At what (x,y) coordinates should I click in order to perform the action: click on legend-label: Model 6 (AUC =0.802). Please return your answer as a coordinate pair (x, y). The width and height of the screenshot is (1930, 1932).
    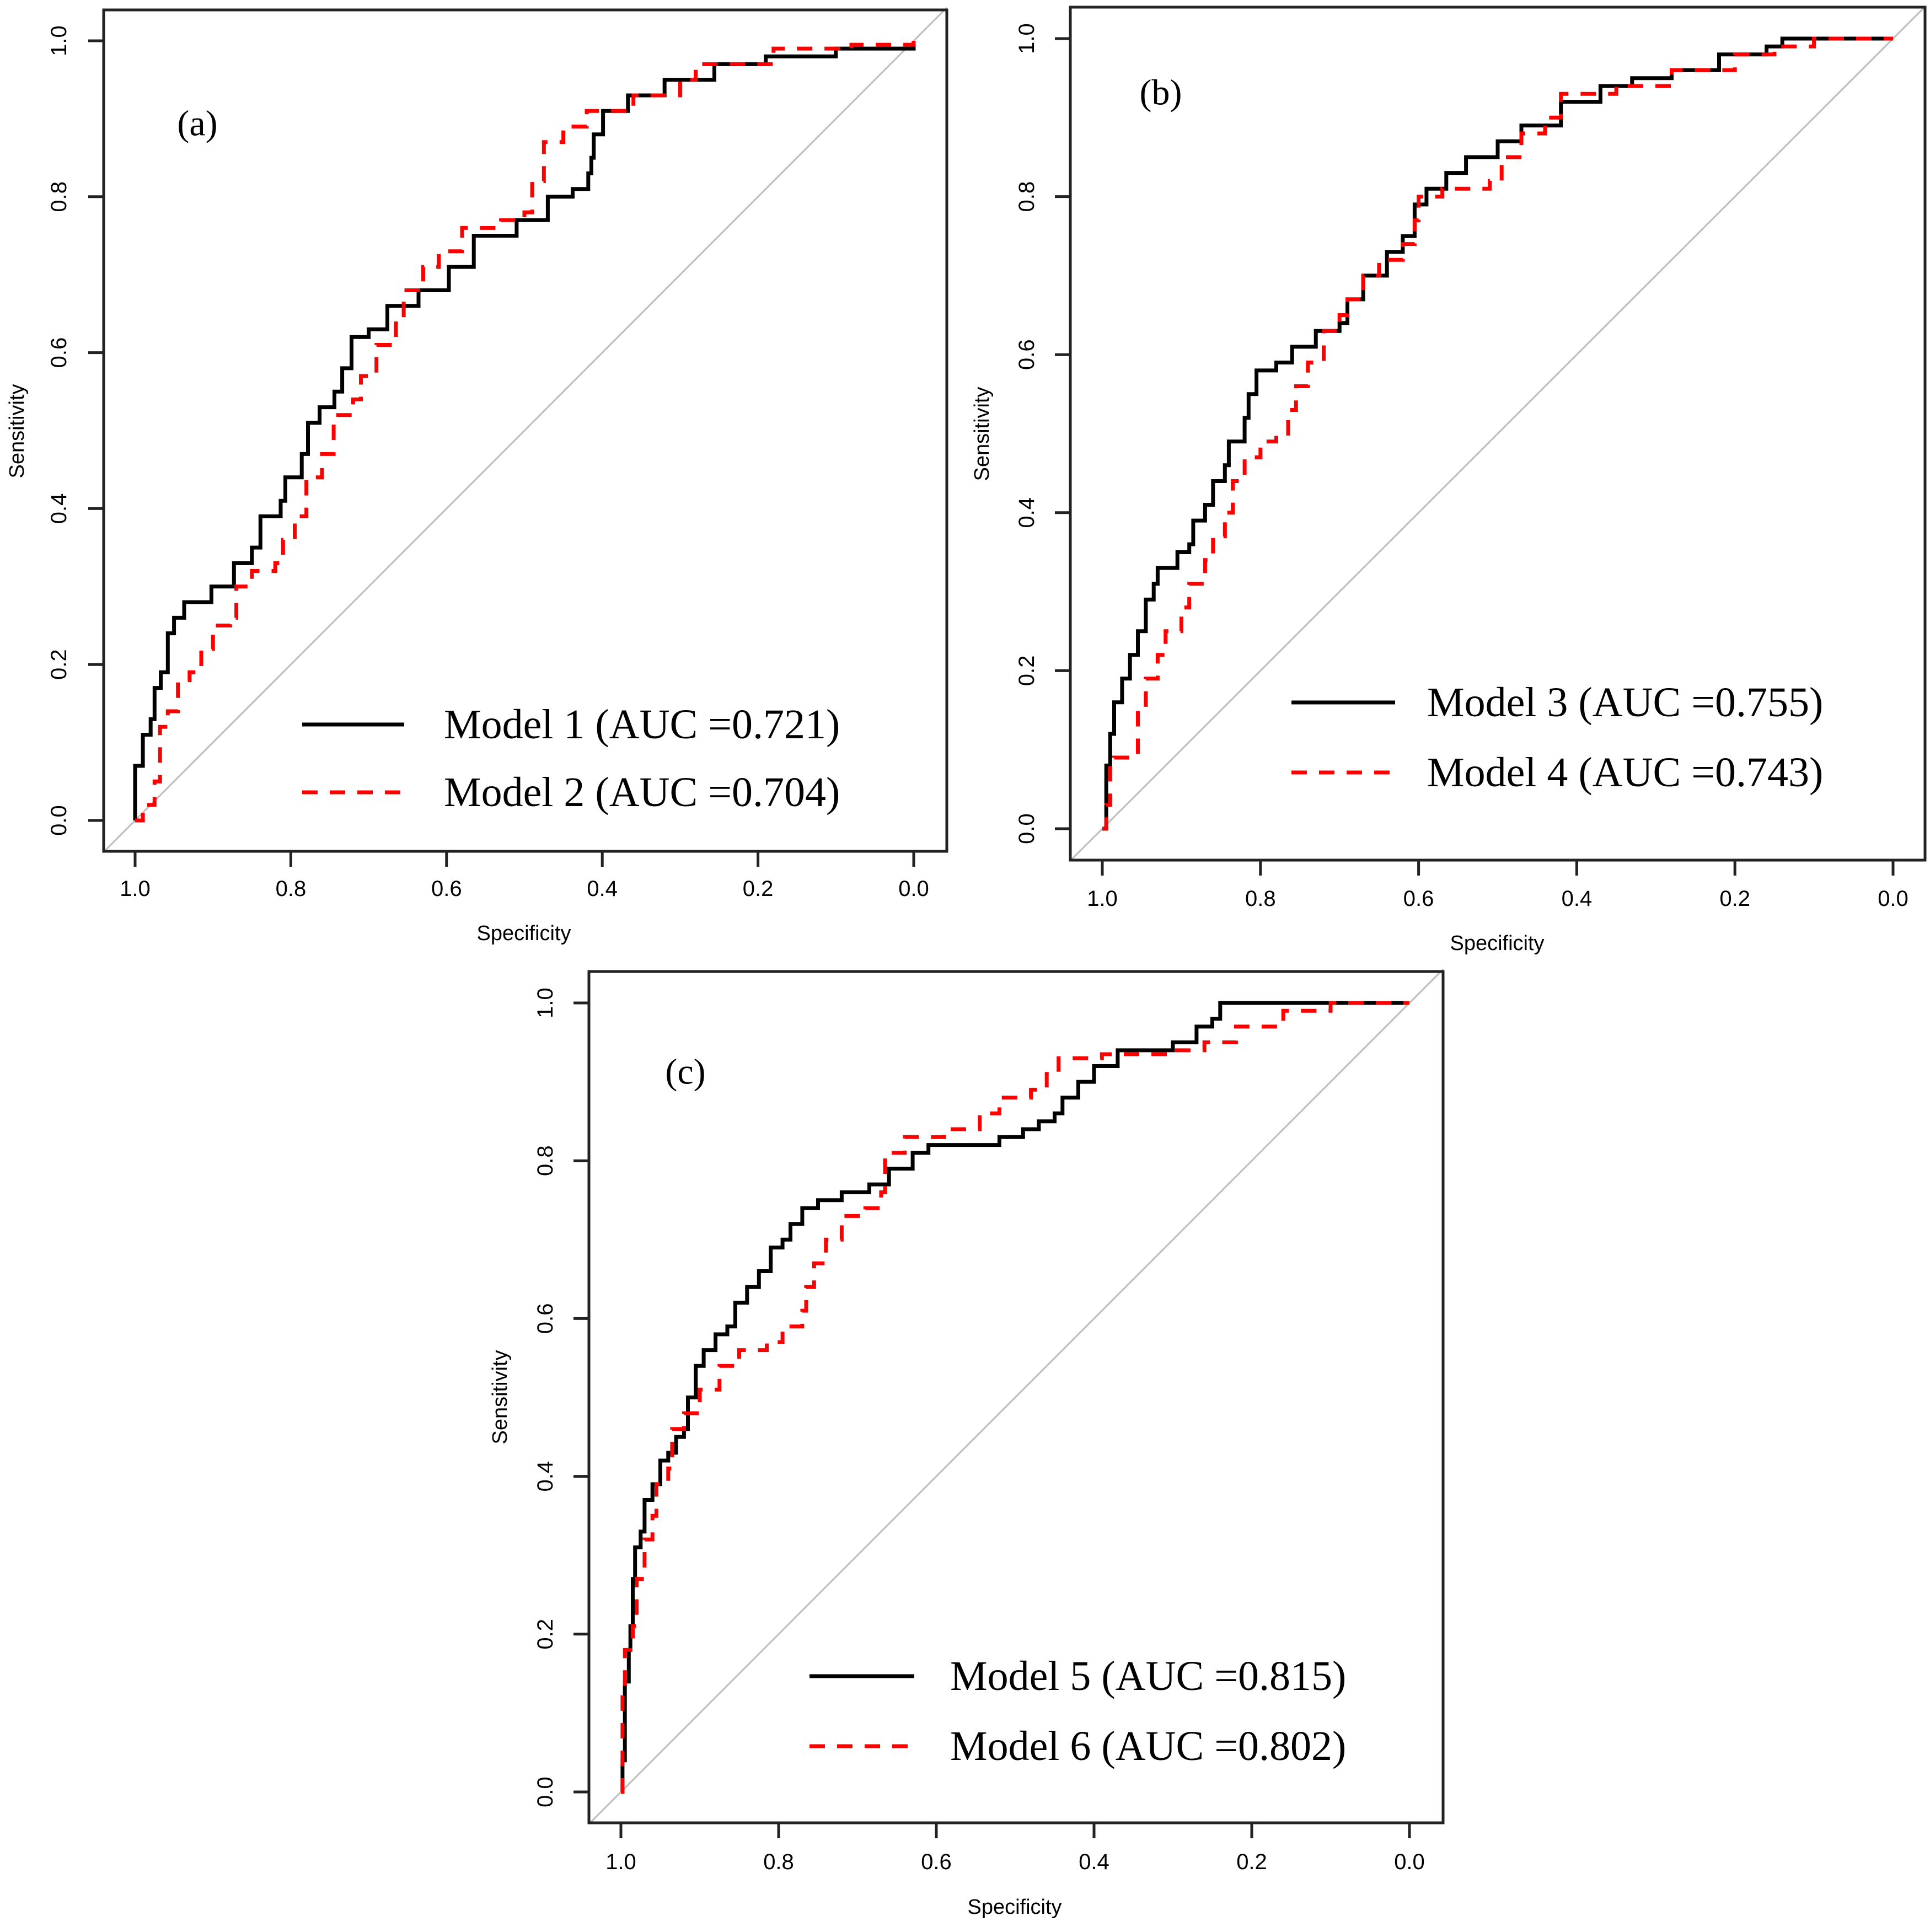
    Looking at the image, I should click on (1148, 1746).